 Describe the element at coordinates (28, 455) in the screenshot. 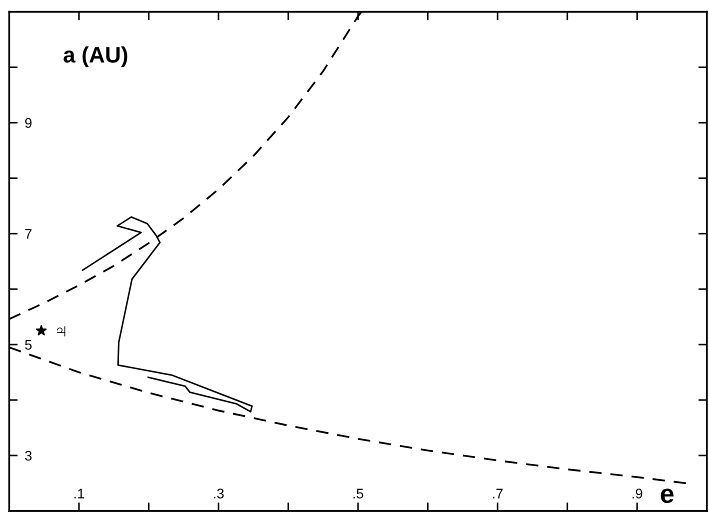

I see `y-tick-label: 3` at that location.